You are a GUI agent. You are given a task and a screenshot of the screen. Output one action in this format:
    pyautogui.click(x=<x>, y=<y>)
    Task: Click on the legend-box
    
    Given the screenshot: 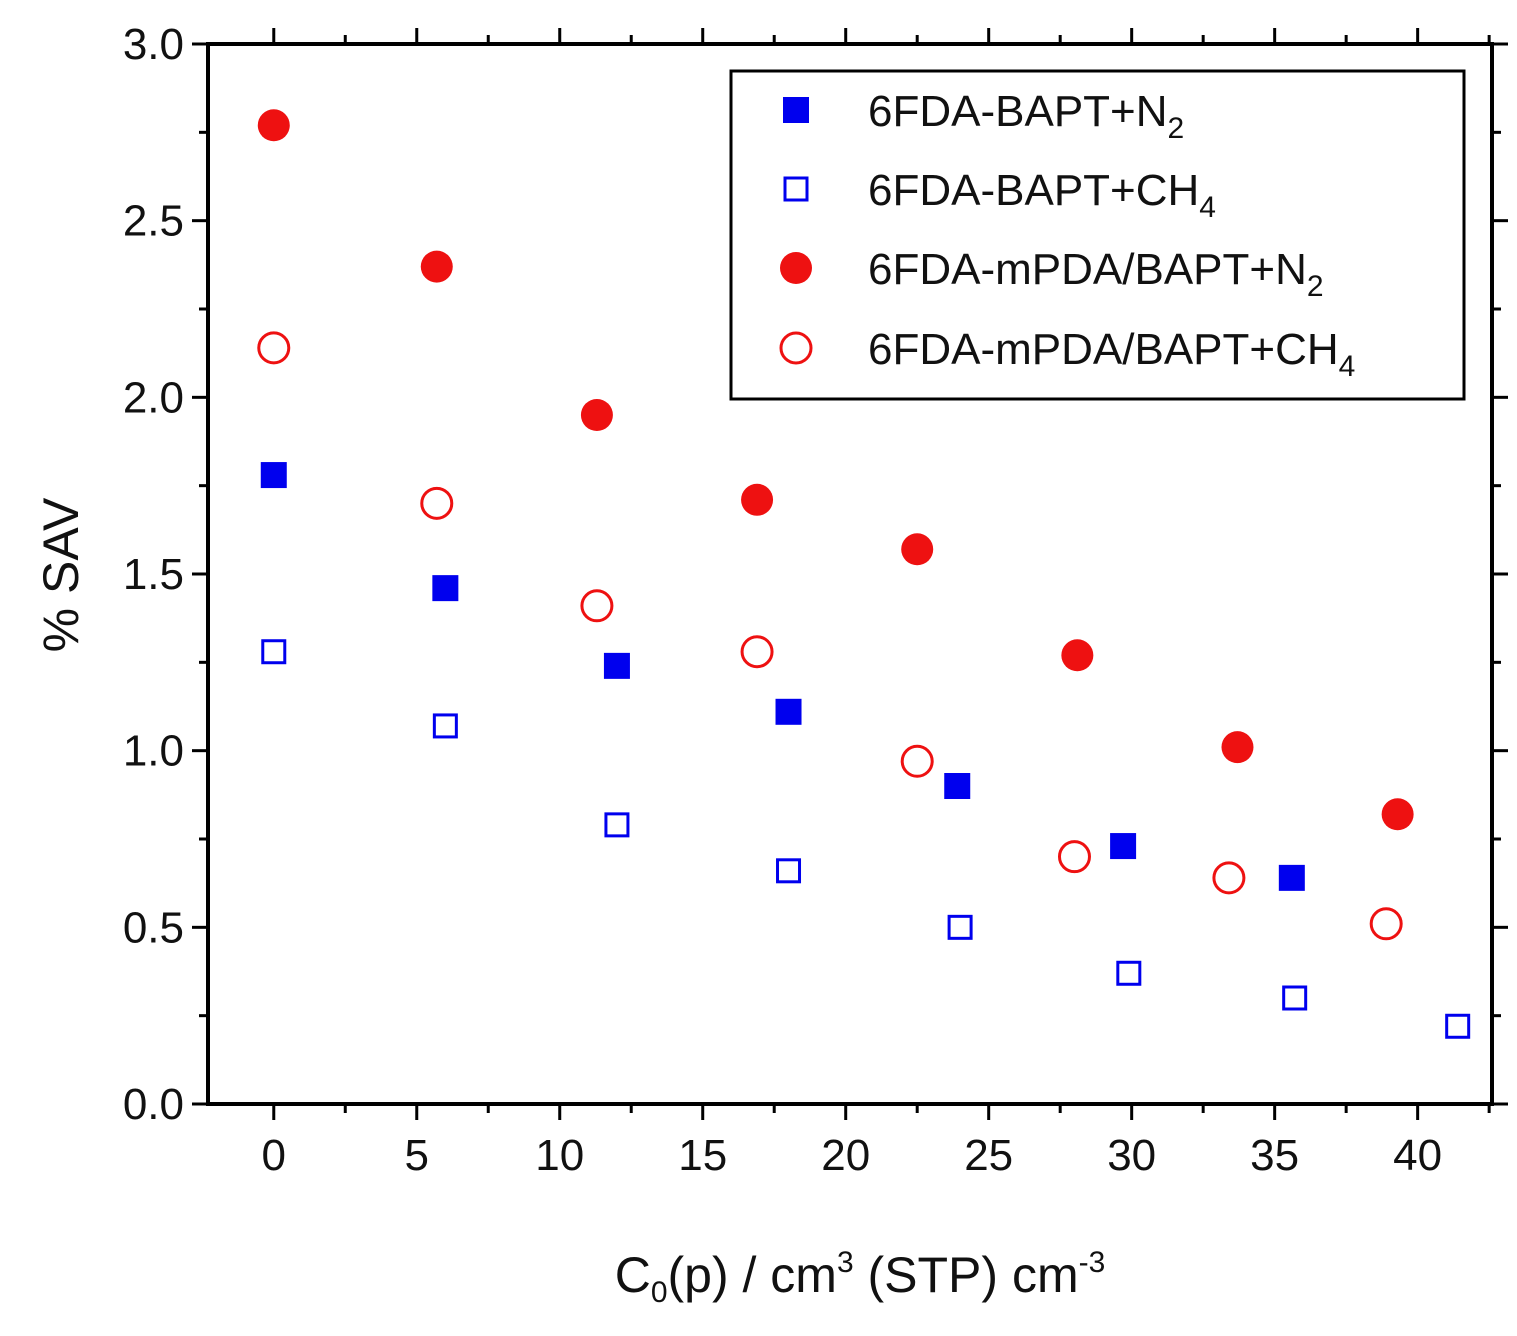 What is the action you would take?
    pyautogui.click(x=1097, y=235)
    